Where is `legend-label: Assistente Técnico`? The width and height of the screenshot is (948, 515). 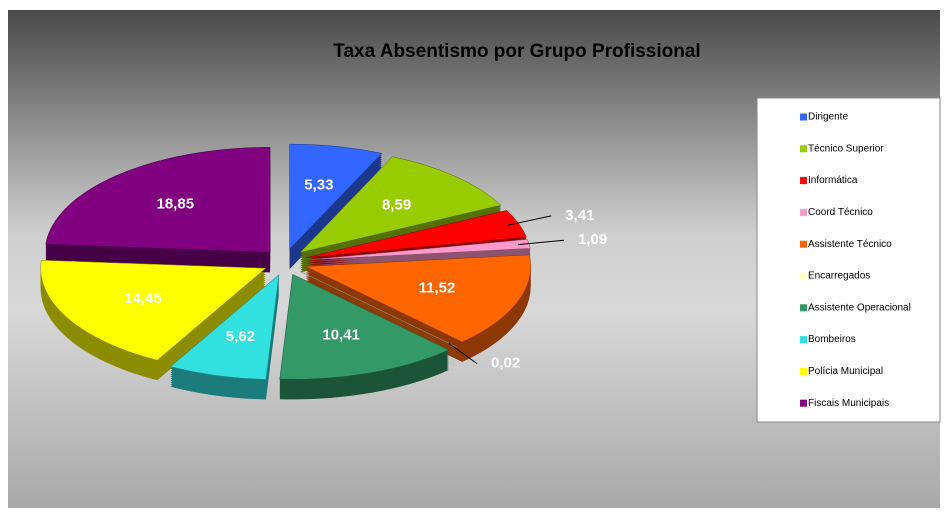
legend-label: Assistente Técnico is located at coordinates (850, 244).